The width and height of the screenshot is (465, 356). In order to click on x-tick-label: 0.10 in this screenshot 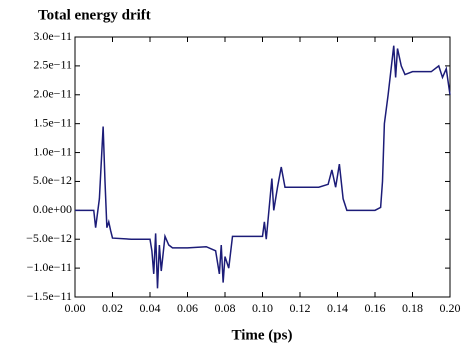, I will do `click(262, 308)`.